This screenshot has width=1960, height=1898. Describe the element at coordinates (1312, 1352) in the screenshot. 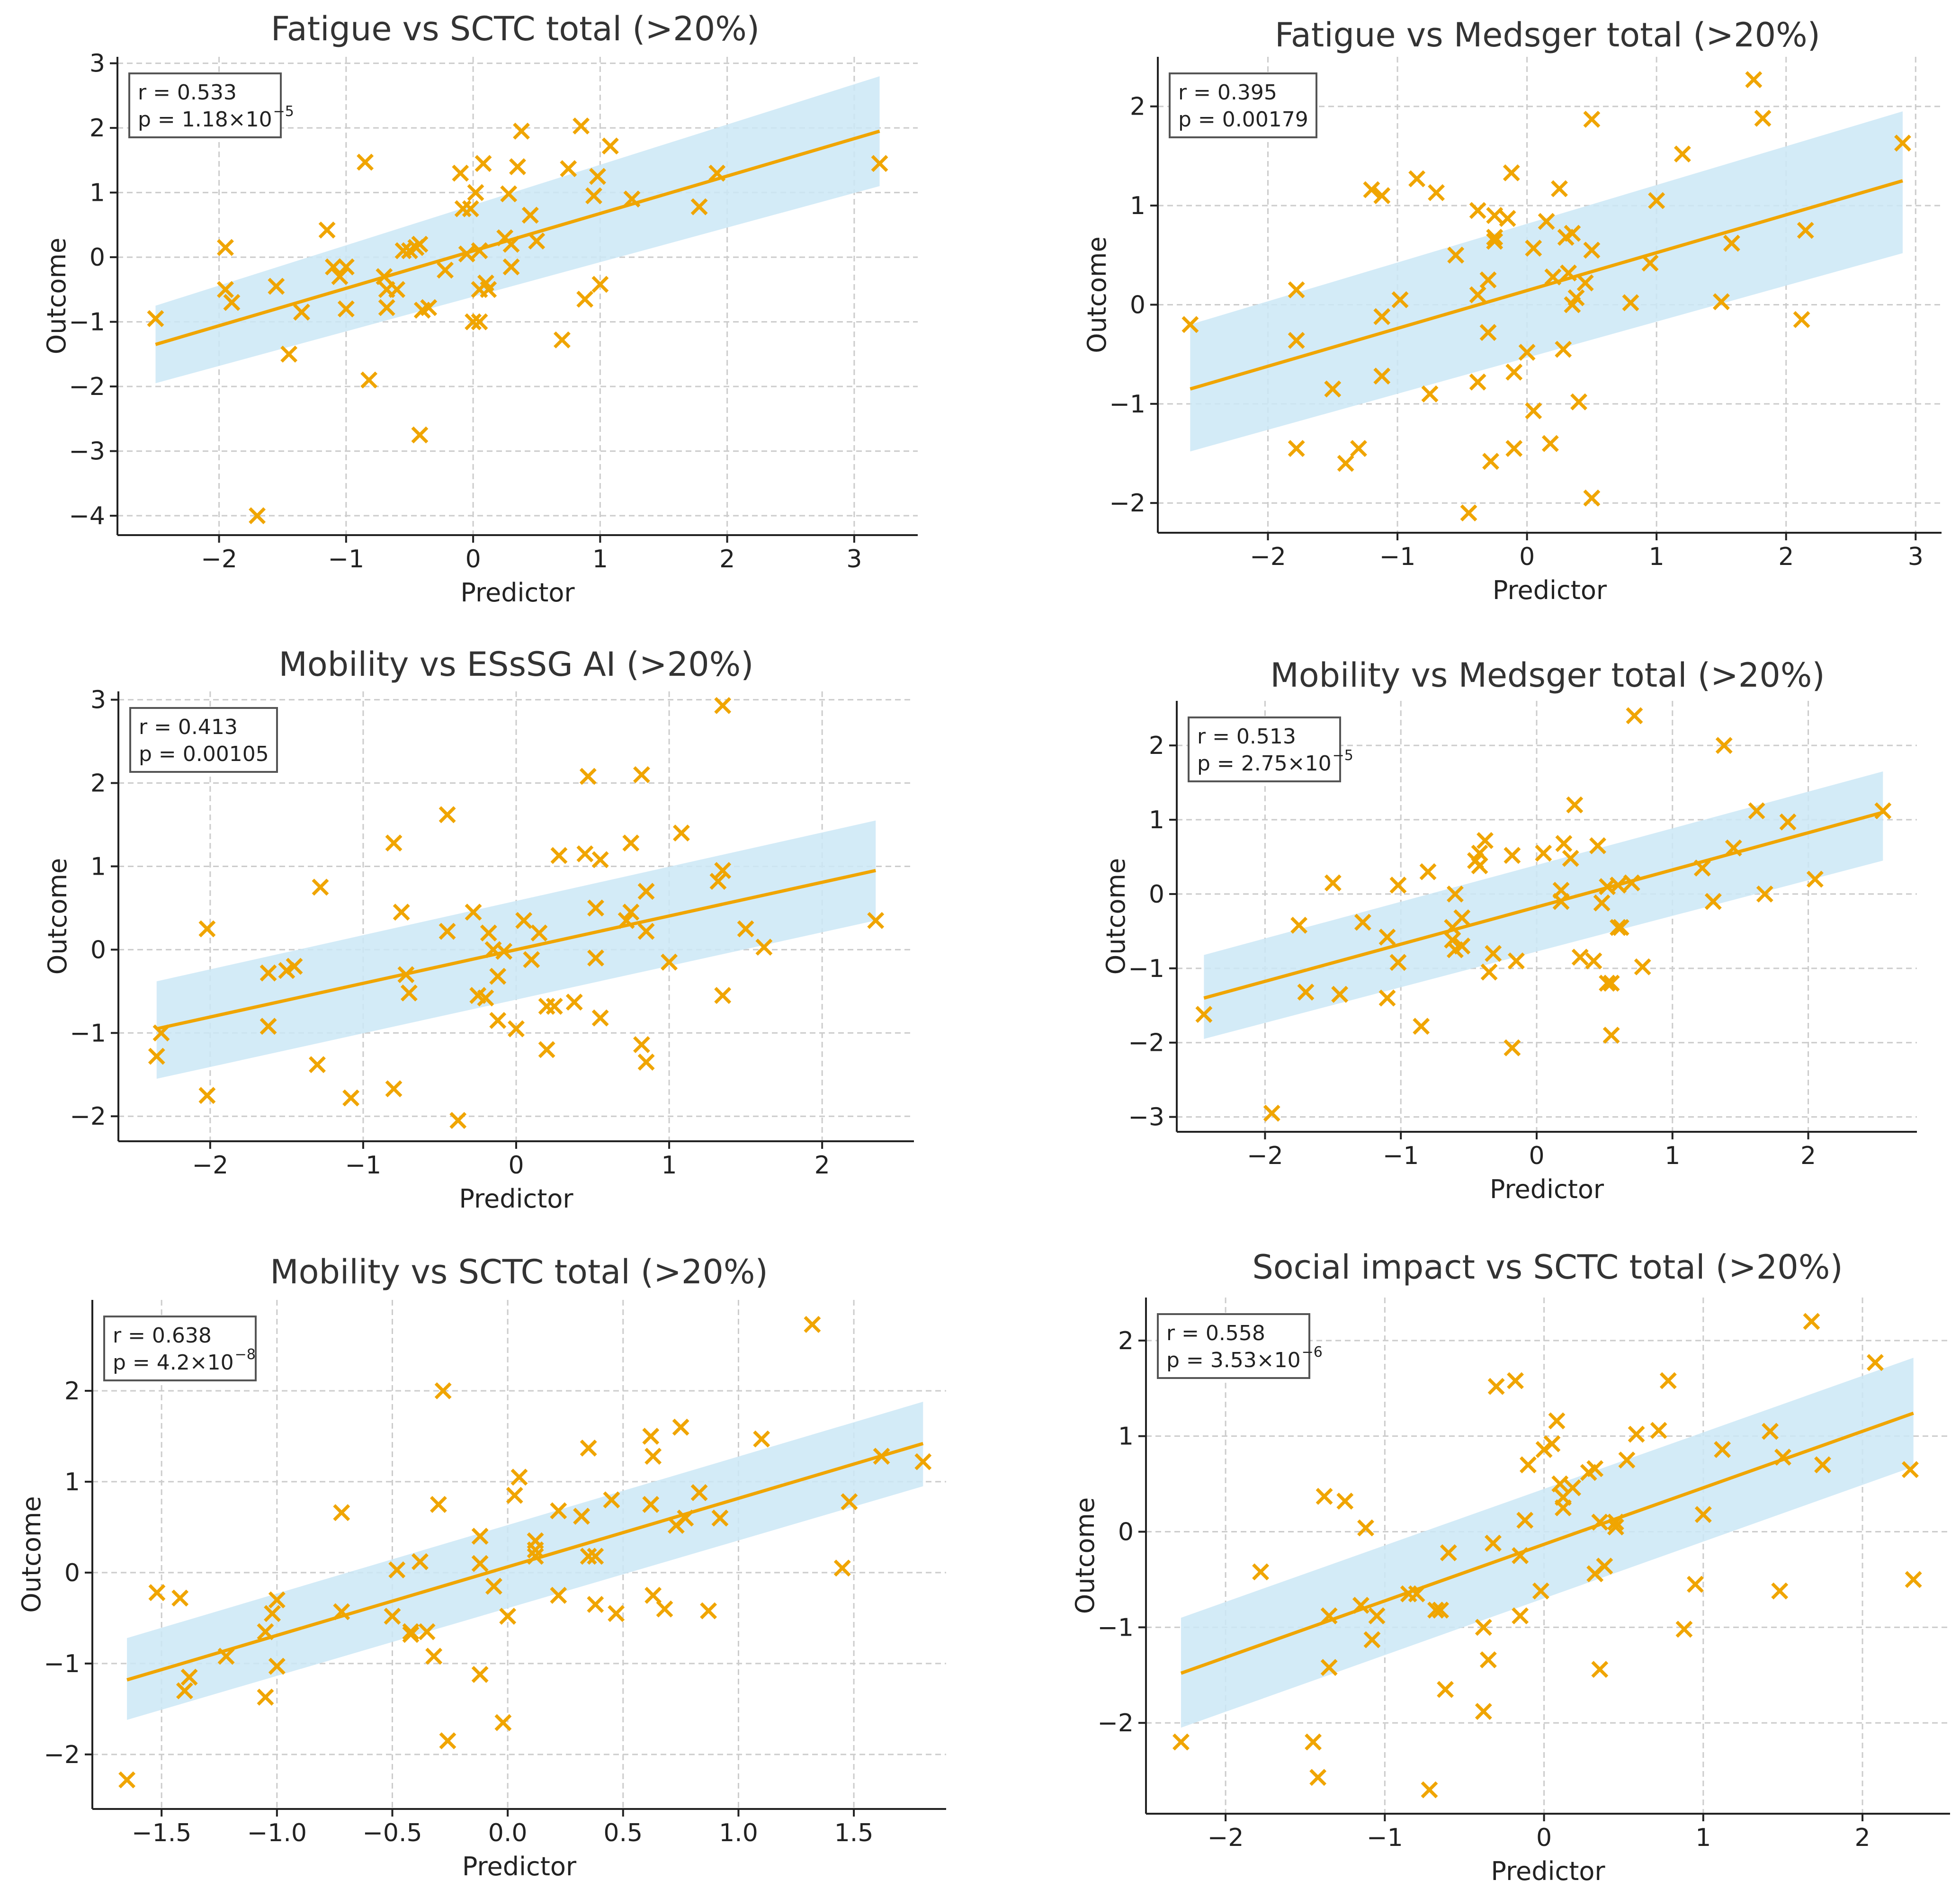

I see `stats-p-exponent: −6` at that location.